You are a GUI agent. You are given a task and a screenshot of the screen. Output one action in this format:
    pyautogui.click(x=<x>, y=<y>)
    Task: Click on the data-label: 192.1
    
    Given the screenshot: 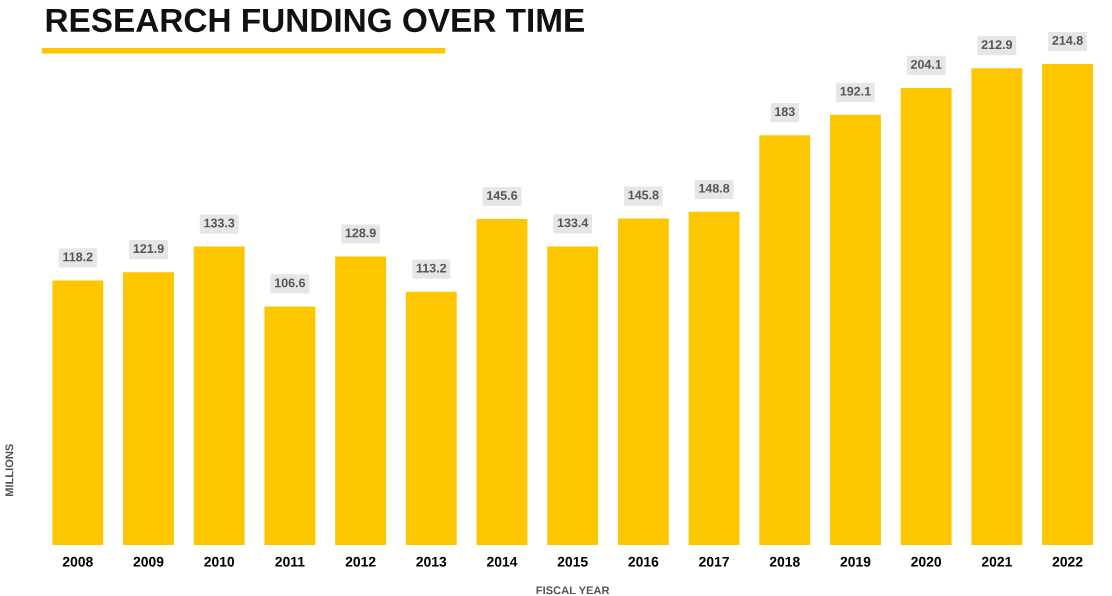 What is the action you would take?
    pyautogui.click(x=855, y=91)
    